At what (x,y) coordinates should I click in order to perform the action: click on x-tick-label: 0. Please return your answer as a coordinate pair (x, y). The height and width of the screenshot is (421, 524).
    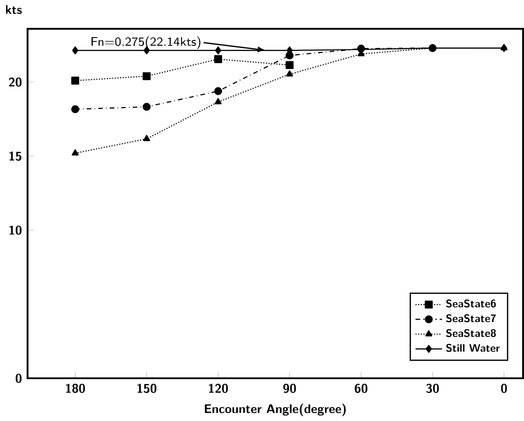
    Looking at the image, I should click on (504, 388).